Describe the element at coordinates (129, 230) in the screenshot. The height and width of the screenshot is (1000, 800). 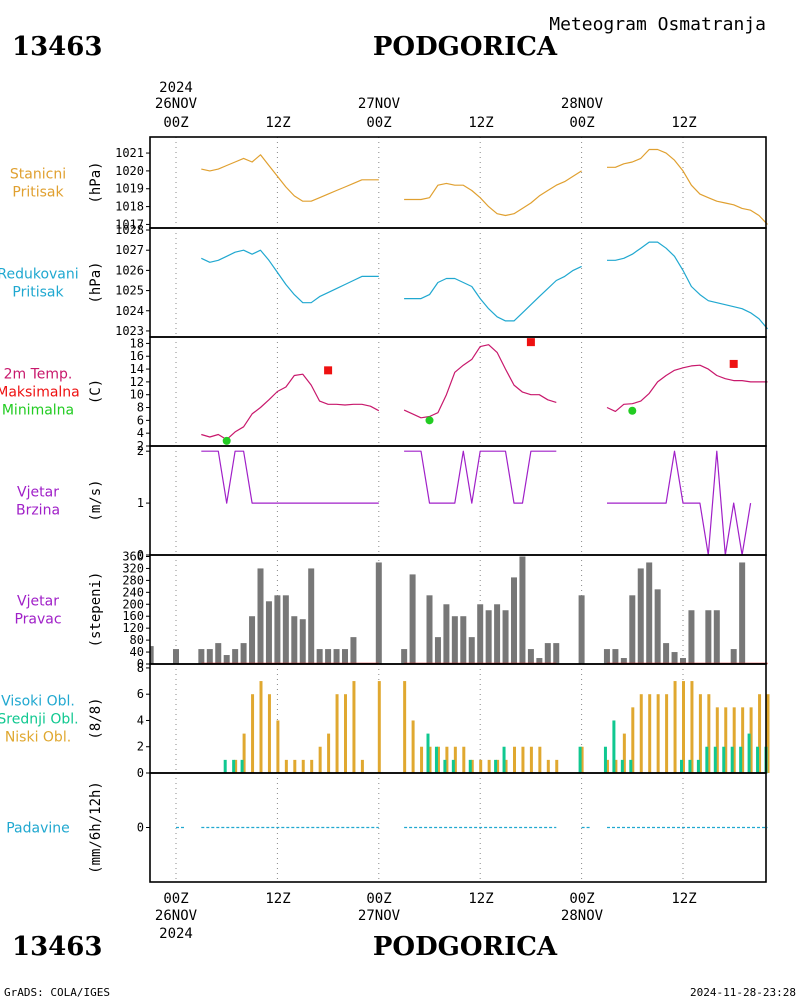
I see `ytick-label-reduced_pressure: 1028` at that location.